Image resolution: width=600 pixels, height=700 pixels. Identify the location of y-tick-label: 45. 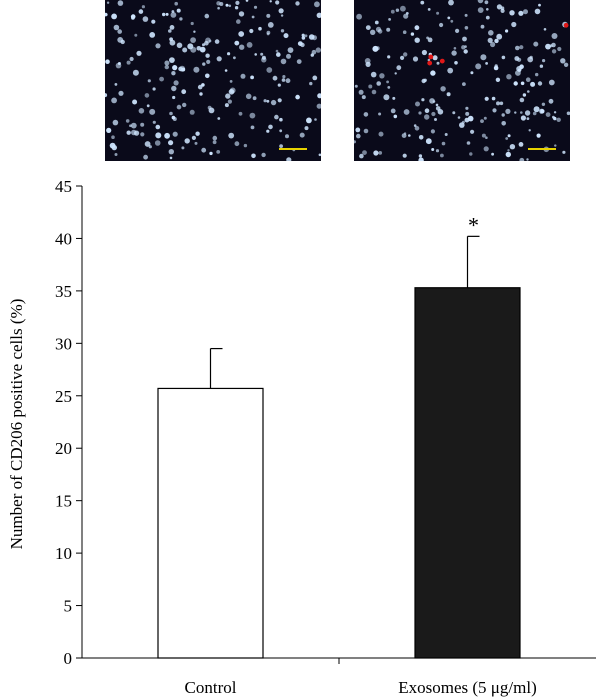
(63, 186).